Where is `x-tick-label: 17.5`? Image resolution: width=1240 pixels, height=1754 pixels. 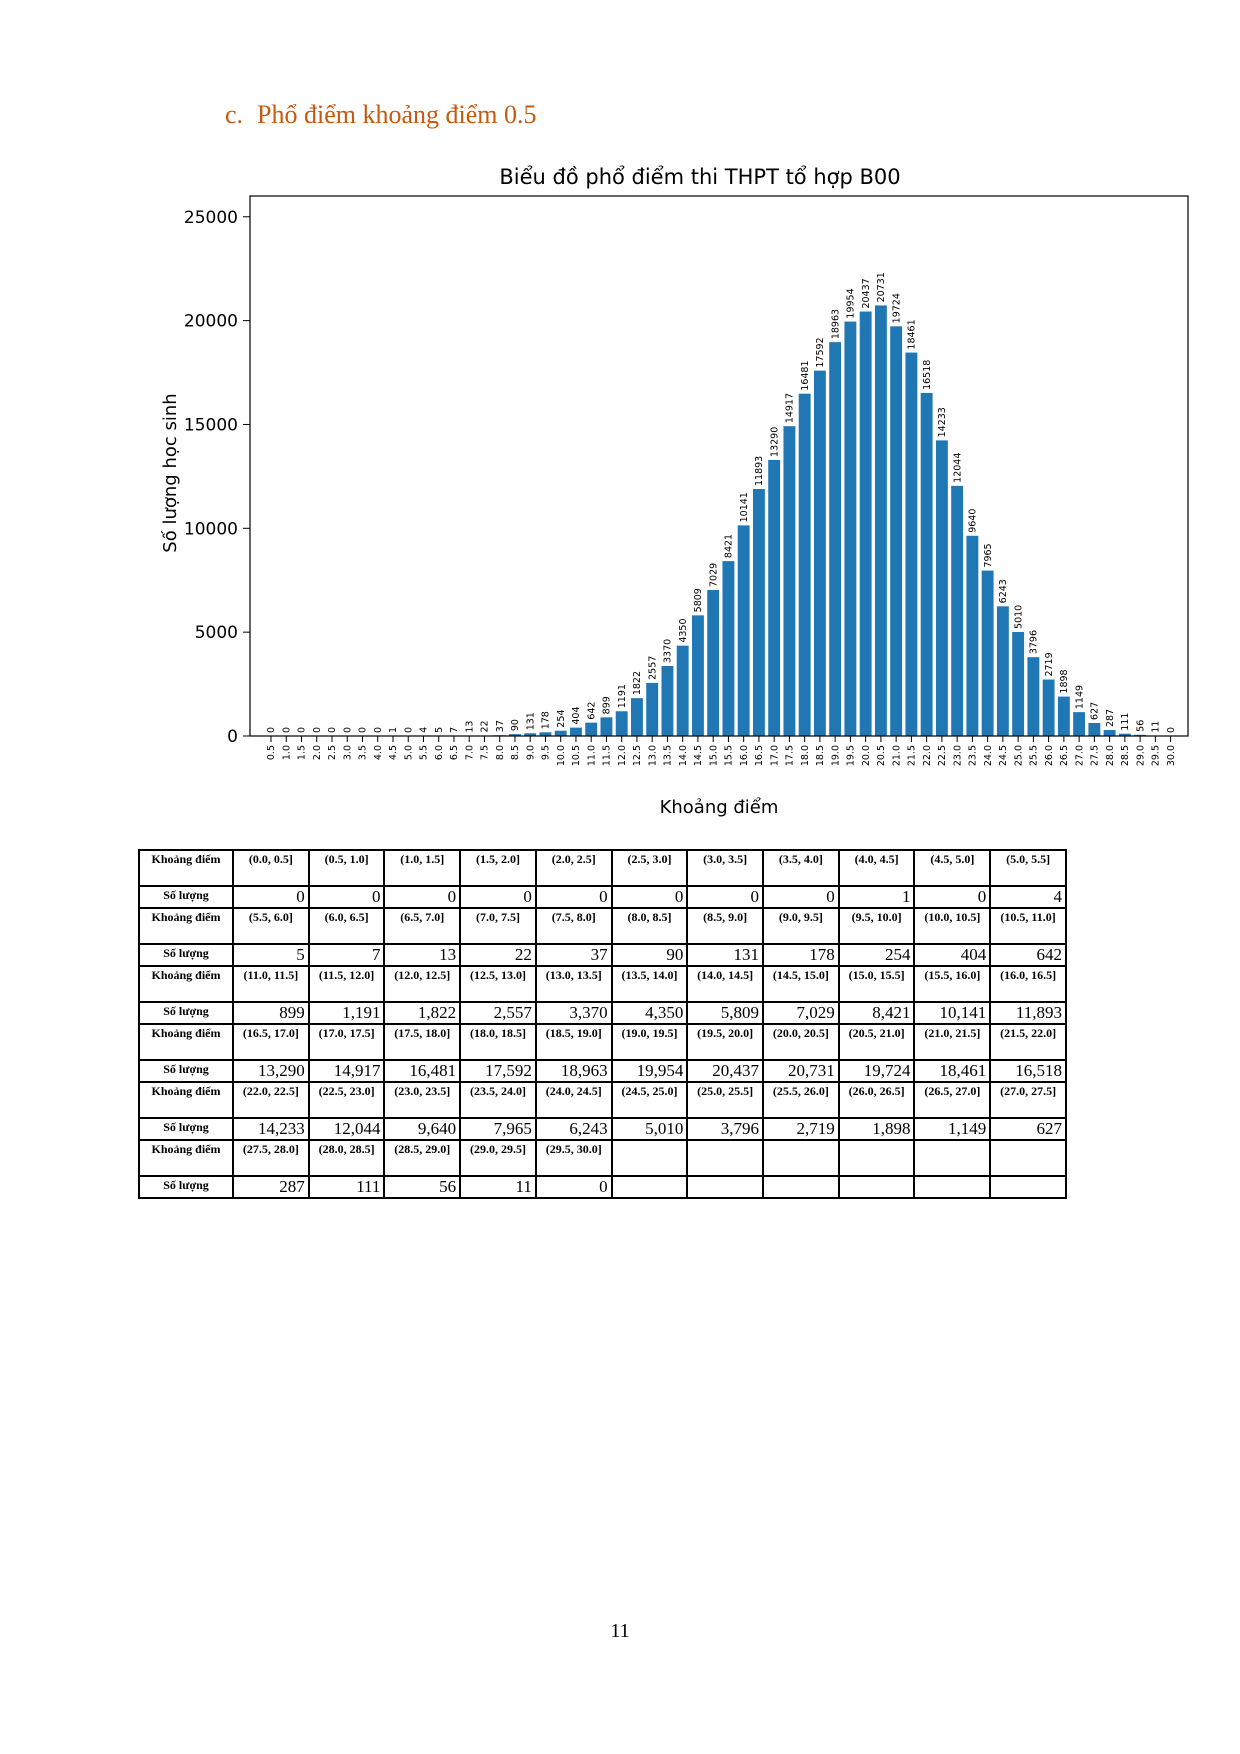 x-tick-label: 17.5 is located at coordinates (790, 755).